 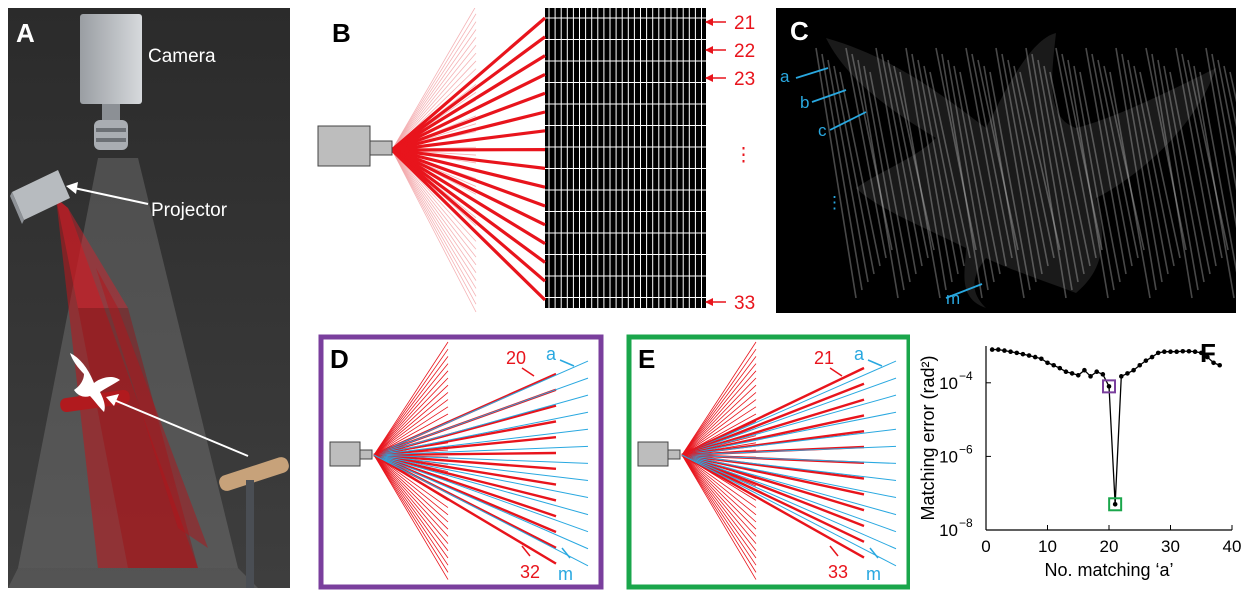 I want to click on projector-label: Projector, so click(x=189, y=211).